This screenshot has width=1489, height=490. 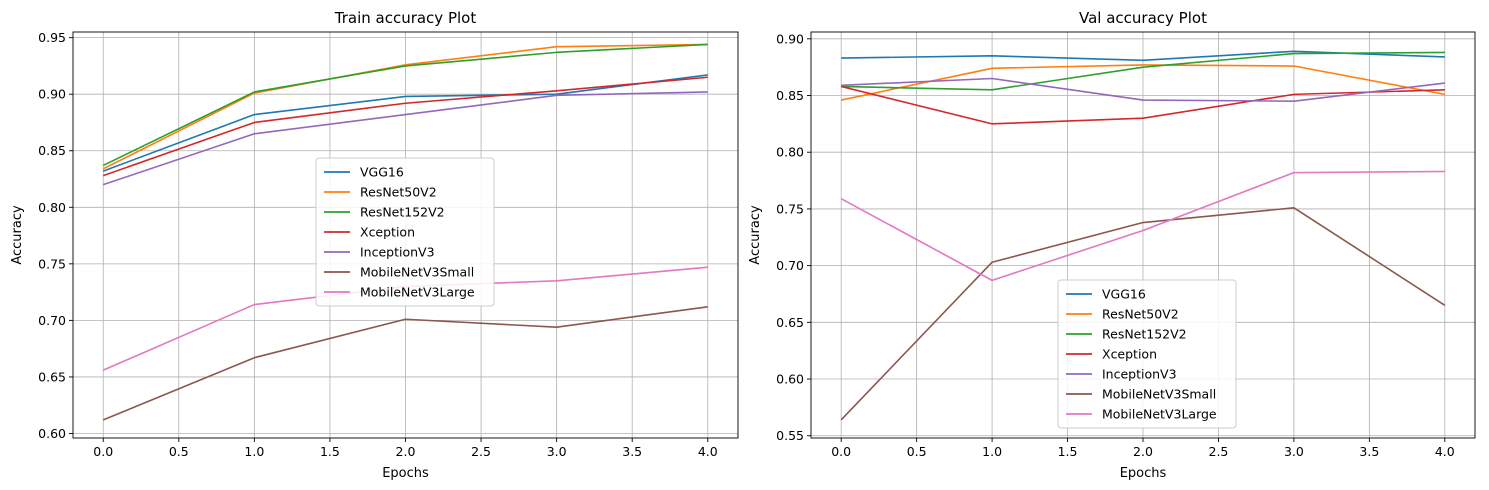 What do you see at coordinates (1142, 226) in the screenshot?
I see `series-line-mobilenetv3large` at bounding box center [1142, 226].